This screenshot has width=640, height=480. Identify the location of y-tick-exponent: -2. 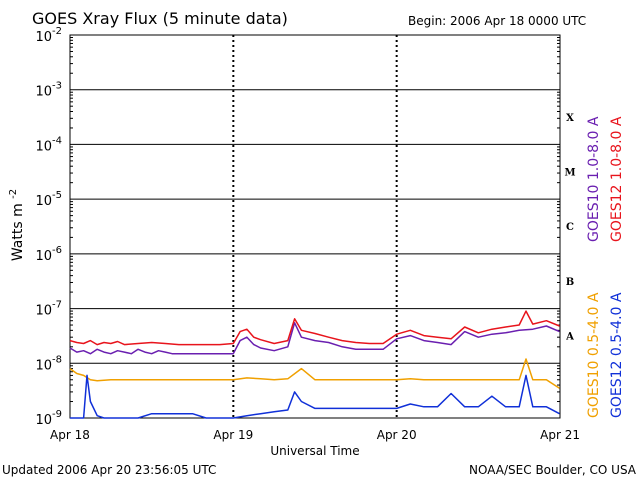
(57, 31).